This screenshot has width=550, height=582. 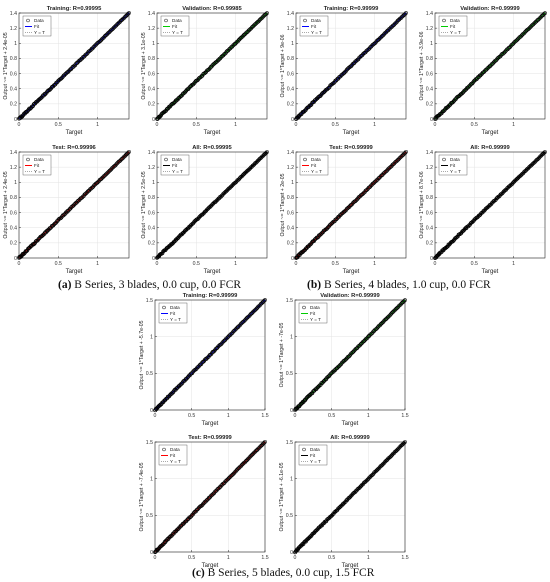 What do you see at coordinates (490, 9) in the screenshot?
I see `chart-title: Validation: R=0.99999` at bounding box center [490, 9].